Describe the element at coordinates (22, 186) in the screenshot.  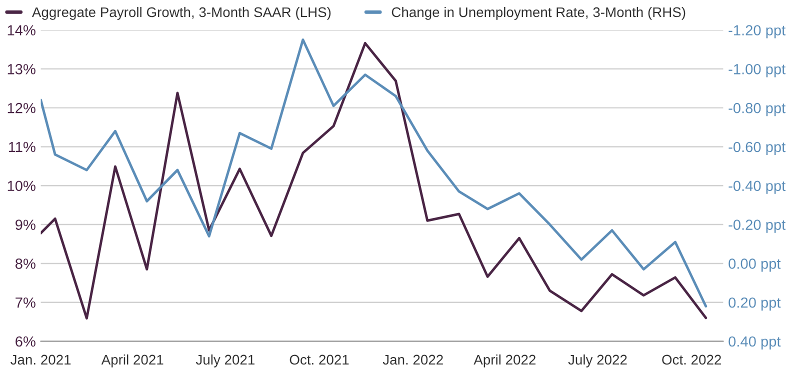
I see `y-tick-label: 10%` at that location.